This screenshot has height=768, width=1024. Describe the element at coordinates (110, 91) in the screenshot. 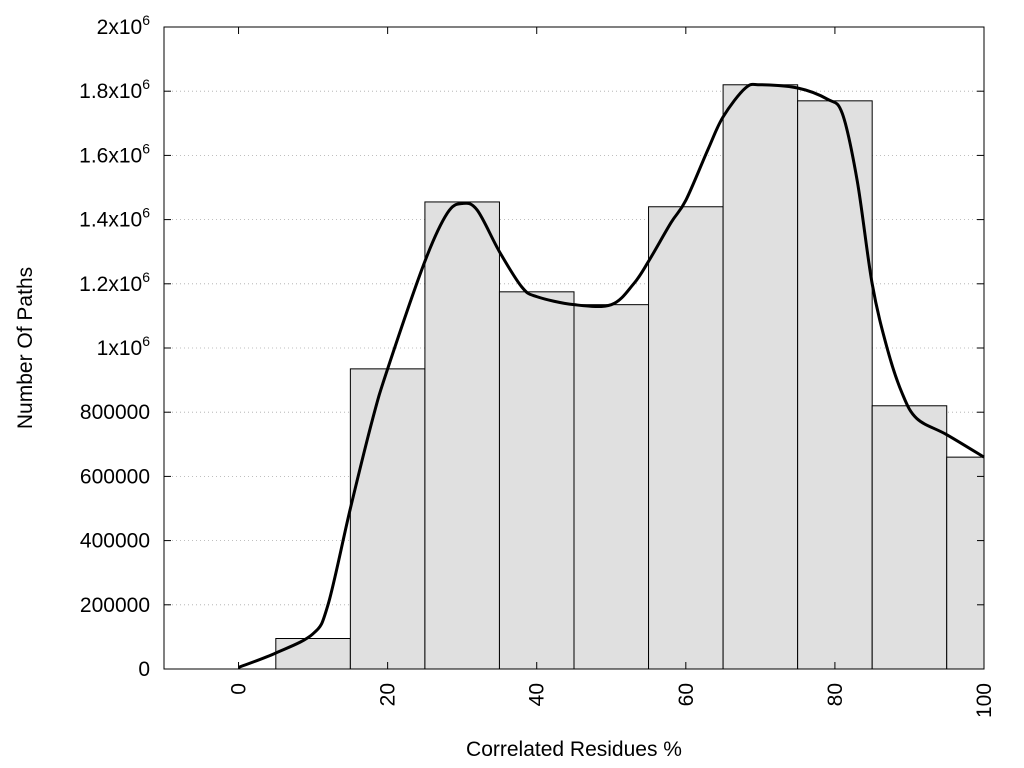

I see `y-tick-mantissa: 1.8x10` at that location.